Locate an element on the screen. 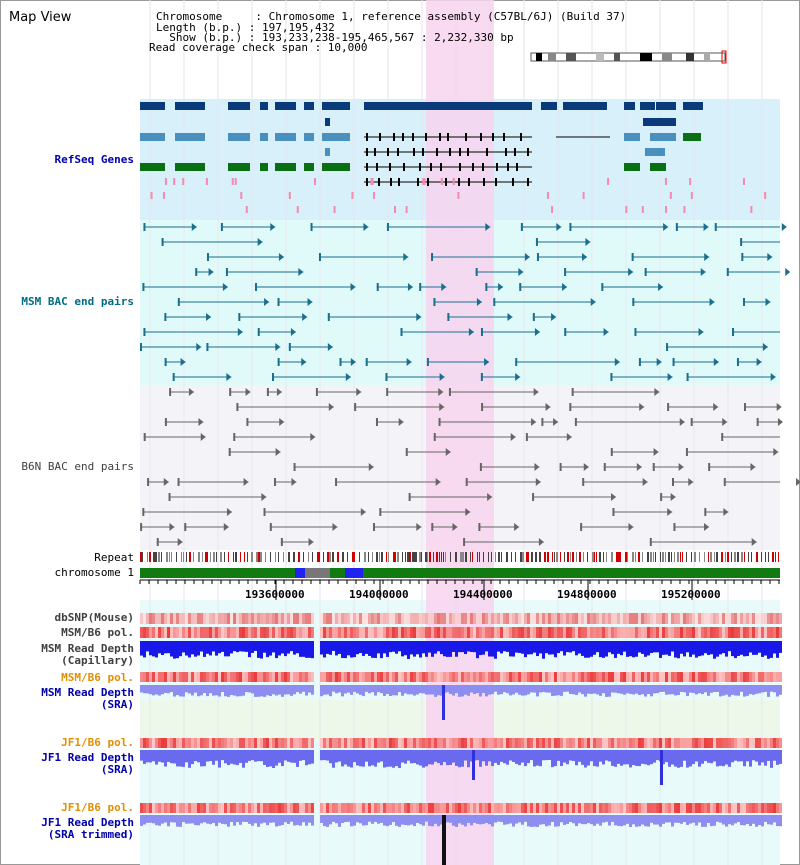  track-label-msm-read-depth-sra: MSM Read Depth (SRA) is located at coordinates (87, 698).